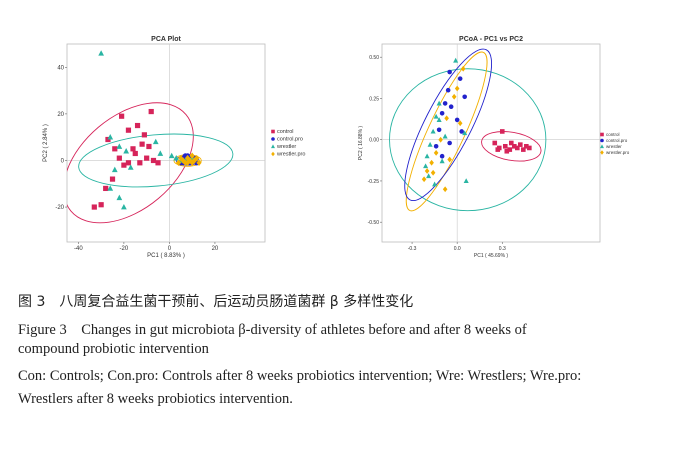 The height and width of the screenshot is (452, 687). Describe the element at coordinates (502, 249) in the screenshot. I see `x-tick-label: 0.3` at that location.